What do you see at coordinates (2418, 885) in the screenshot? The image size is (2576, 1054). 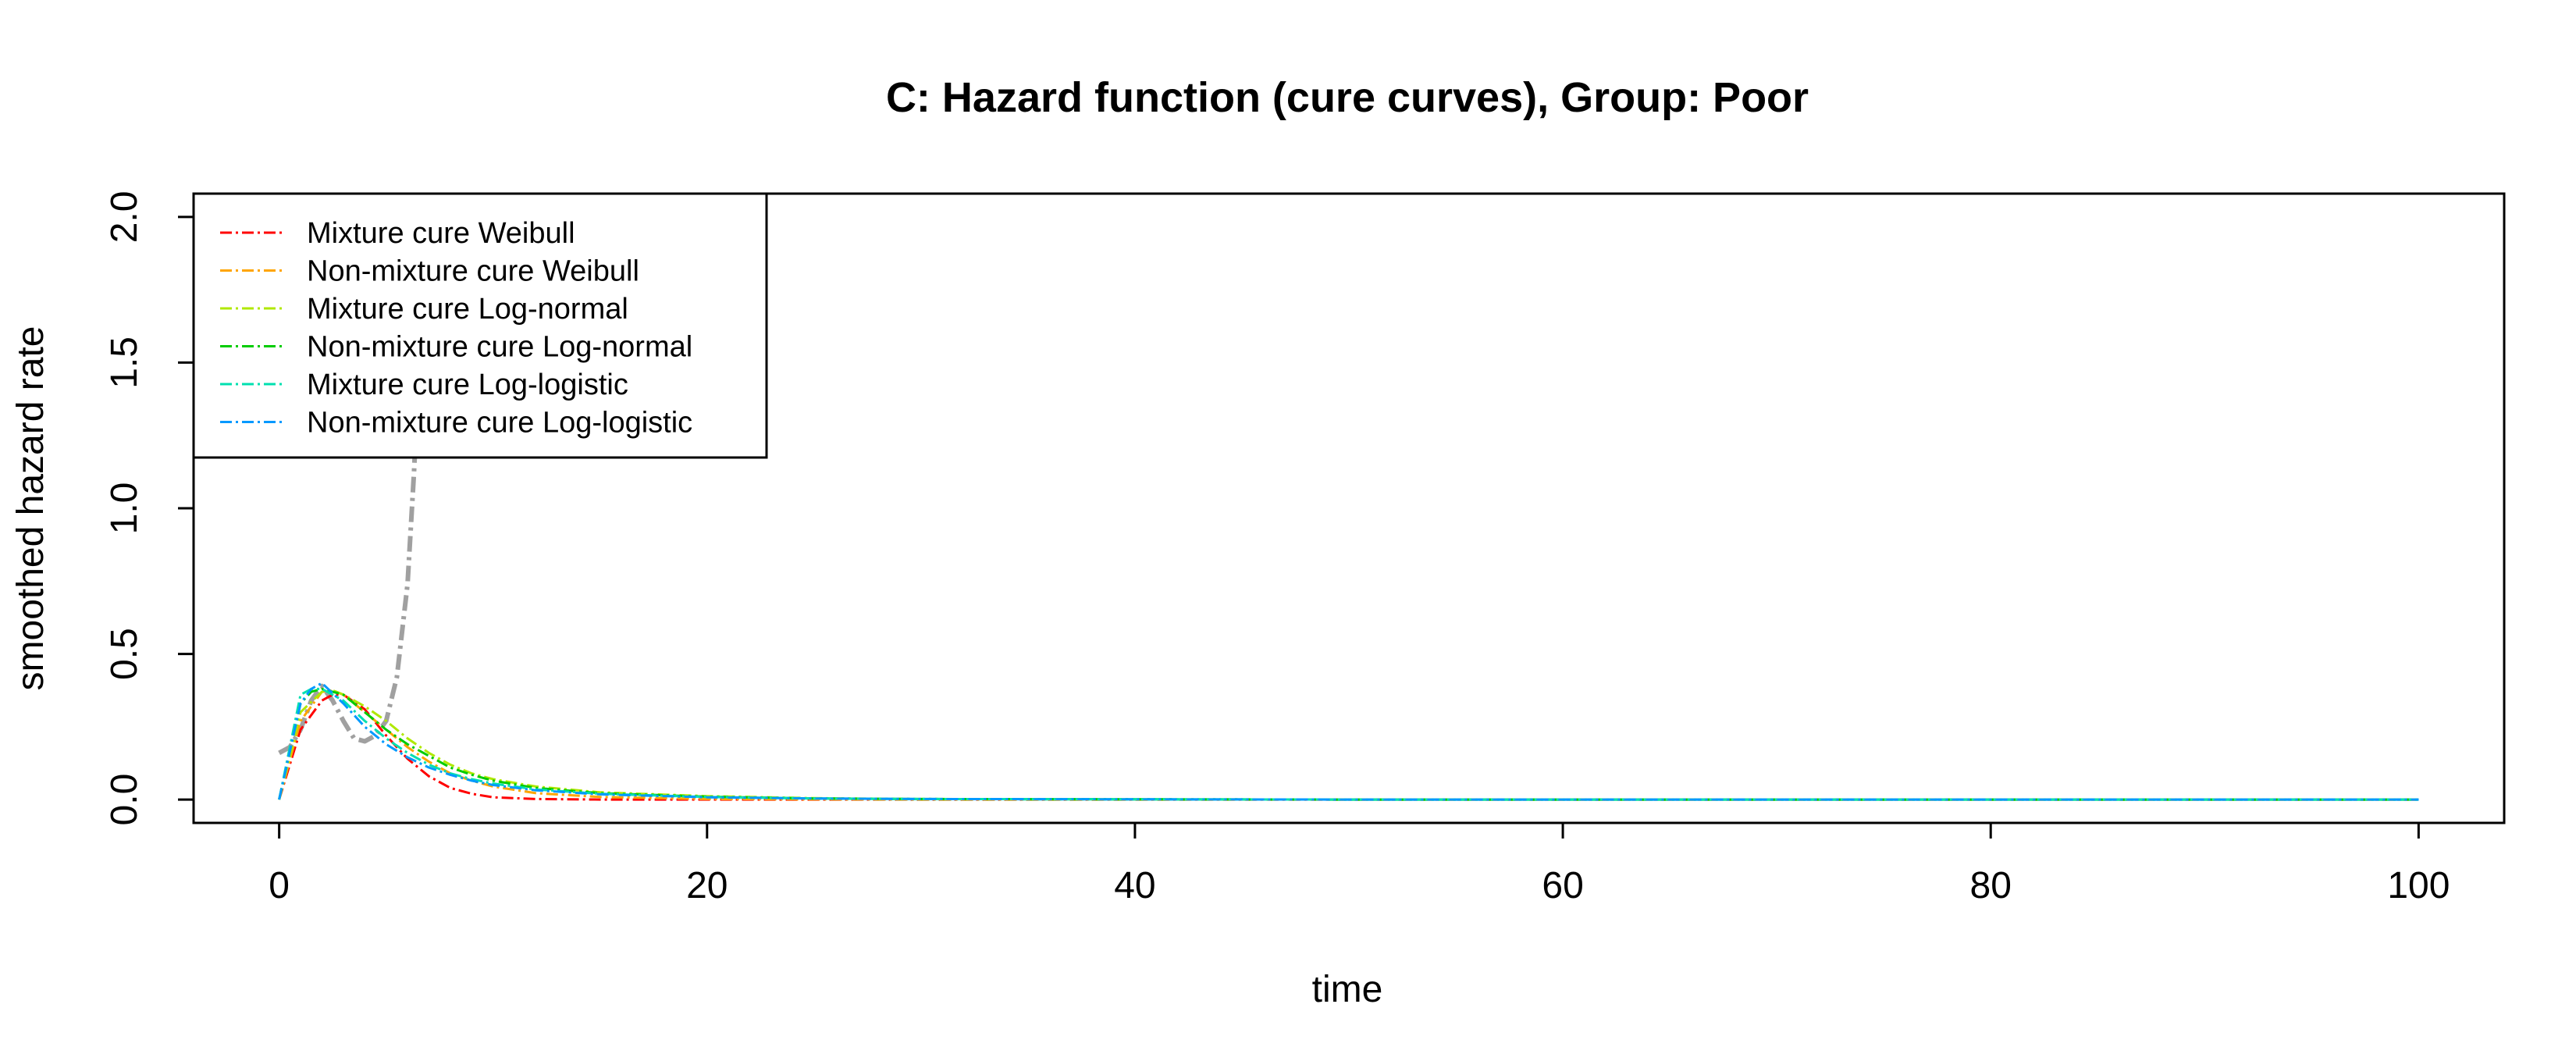 I see `x-tick-label: 100` at bounding box center [2418, 885].